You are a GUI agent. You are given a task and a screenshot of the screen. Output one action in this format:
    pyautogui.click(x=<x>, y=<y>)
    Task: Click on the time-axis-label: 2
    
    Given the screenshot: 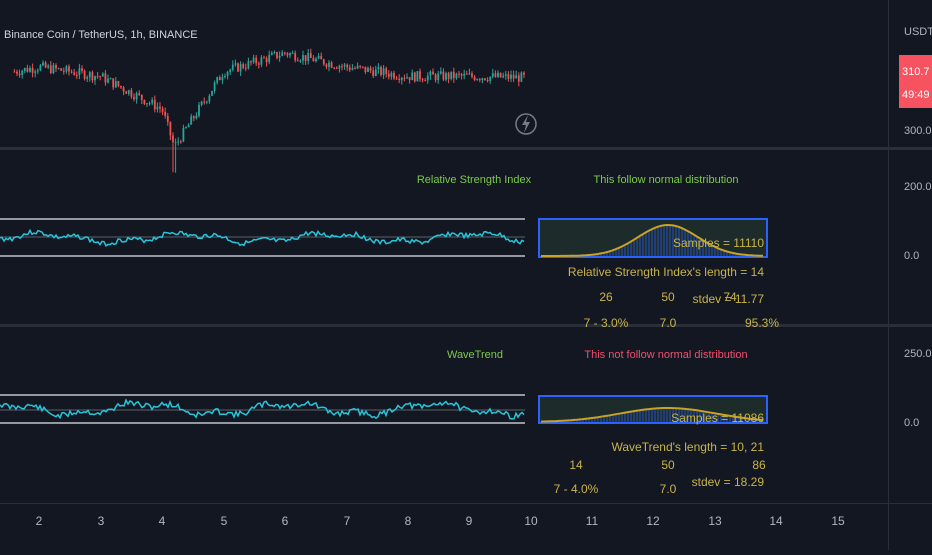 What is the action you would take?
    pyautogui.click(x=39, y=521)
    